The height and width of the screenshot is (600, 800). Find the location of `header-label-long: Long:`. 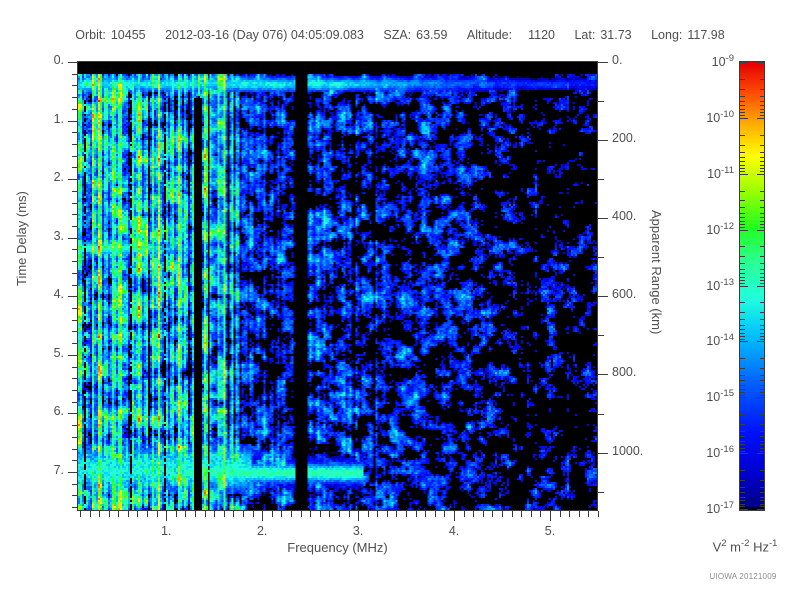

header-label-long: Long: is located at coordinates (667, 35).